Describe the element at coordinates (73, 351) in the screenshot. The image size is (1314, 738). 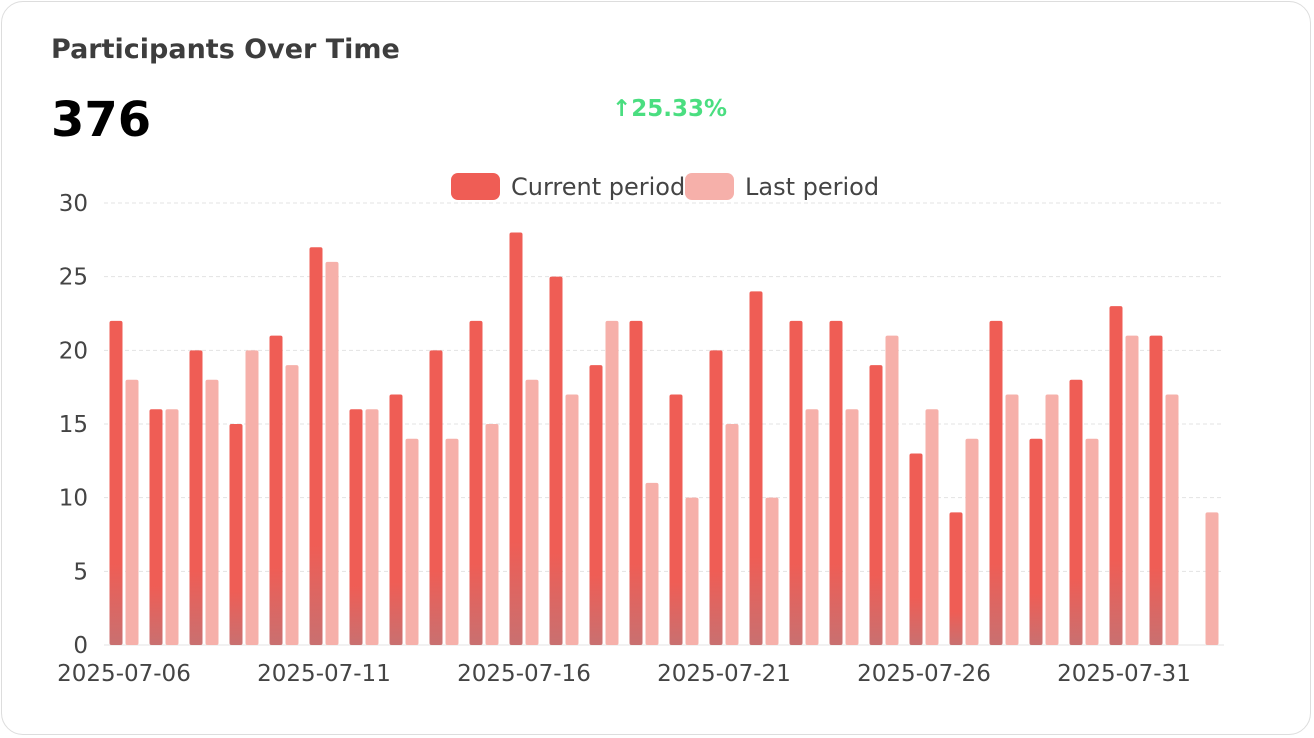
I see `y-tick-label: 20` at that location.